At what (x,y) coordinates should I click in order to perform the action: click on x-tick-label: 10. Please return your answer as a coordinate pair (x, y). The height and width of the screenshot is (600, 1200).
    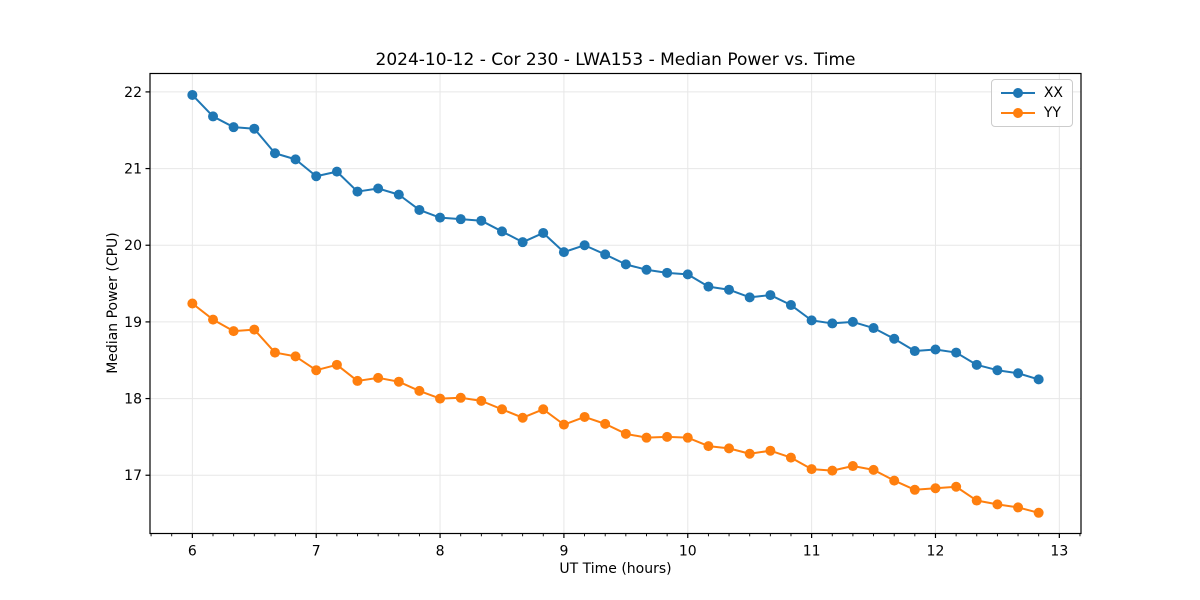
    Looking at the image, I should click on (688, 552).